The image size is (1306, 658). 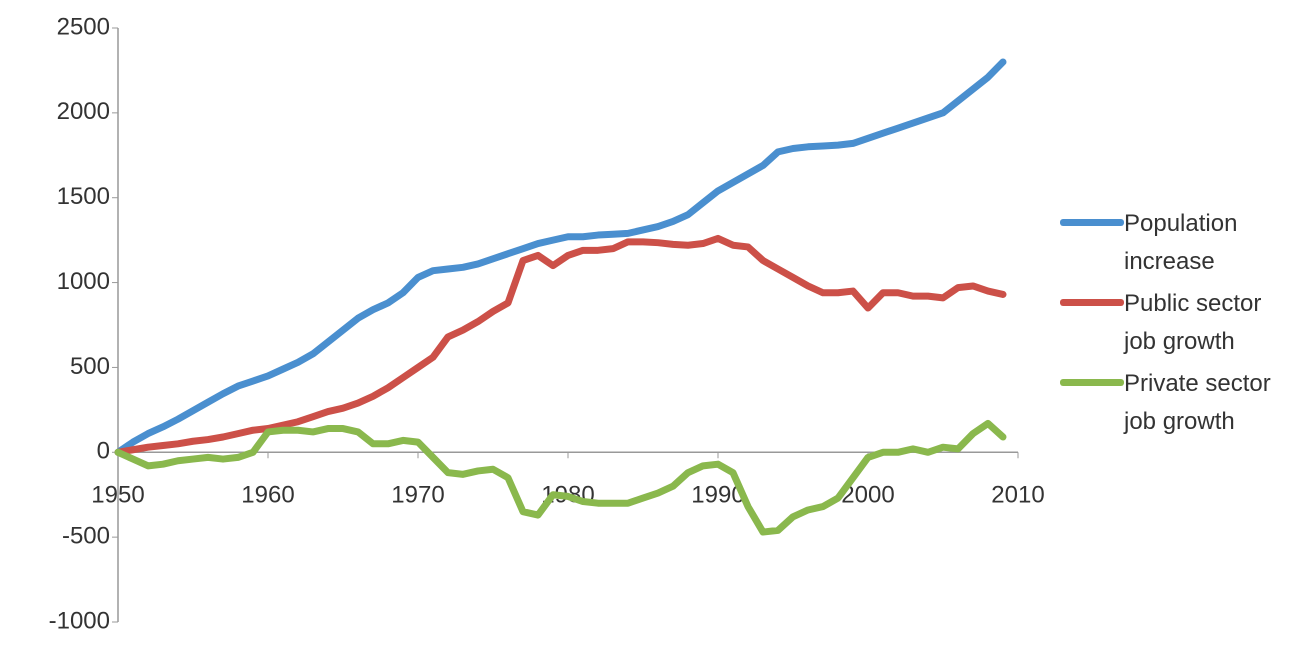 What do you see at coordinates (83, 26) in the screenshot?
I see `y-tick-label: 2500` at bounding box center [83, 26].